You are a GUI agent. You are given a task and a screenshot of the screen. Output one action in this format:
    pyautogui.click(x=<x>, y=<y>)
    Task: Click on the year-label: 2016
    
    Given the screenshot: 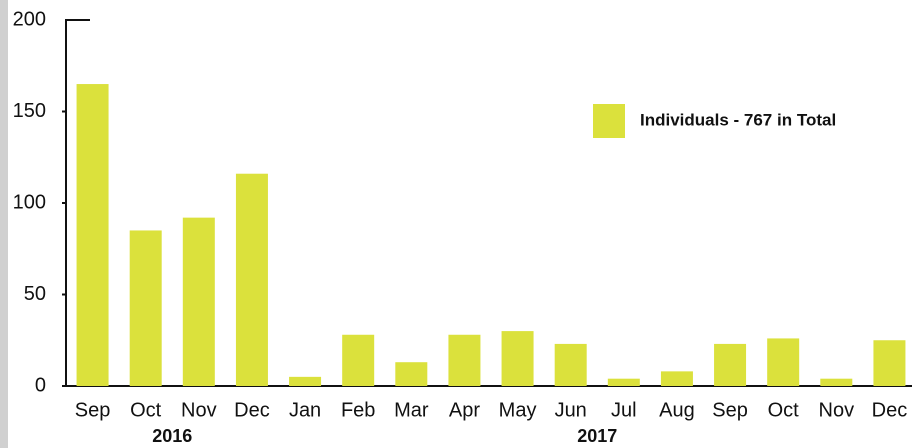 What is the action you would take?
    pyautogui.click(x=172, y=436)
    